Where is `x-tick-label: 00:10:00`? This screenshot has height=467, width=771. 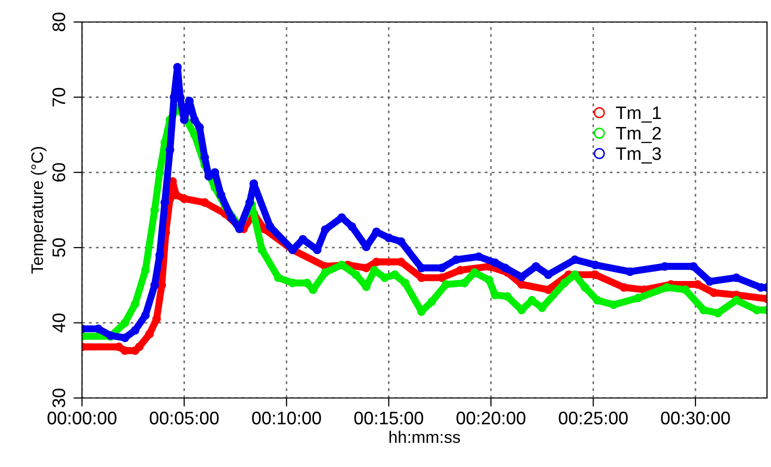 x-tick-label: 00:10:00 is located at coordinates (286, 418).